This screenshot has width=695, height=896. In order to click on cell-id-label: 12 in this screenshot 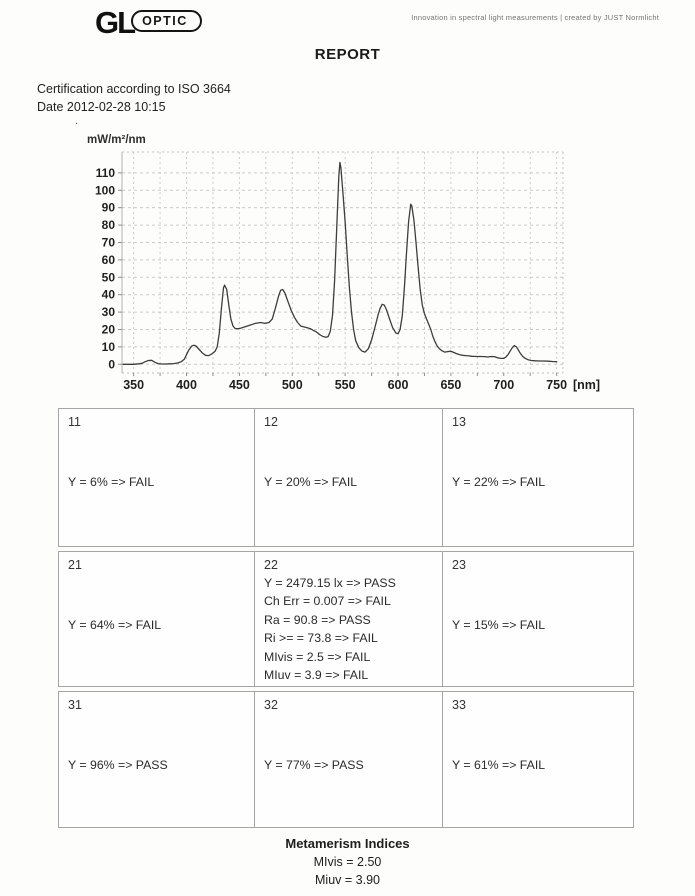, I will do `click(271, 422)`.